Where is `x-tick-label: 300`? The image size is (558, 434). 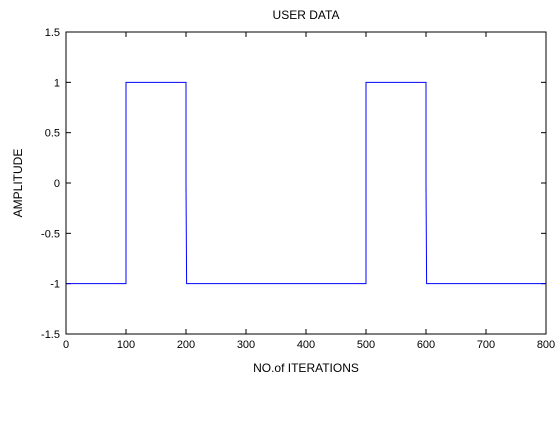
x-tick-label: 300 is located at coordinates (246, 345).